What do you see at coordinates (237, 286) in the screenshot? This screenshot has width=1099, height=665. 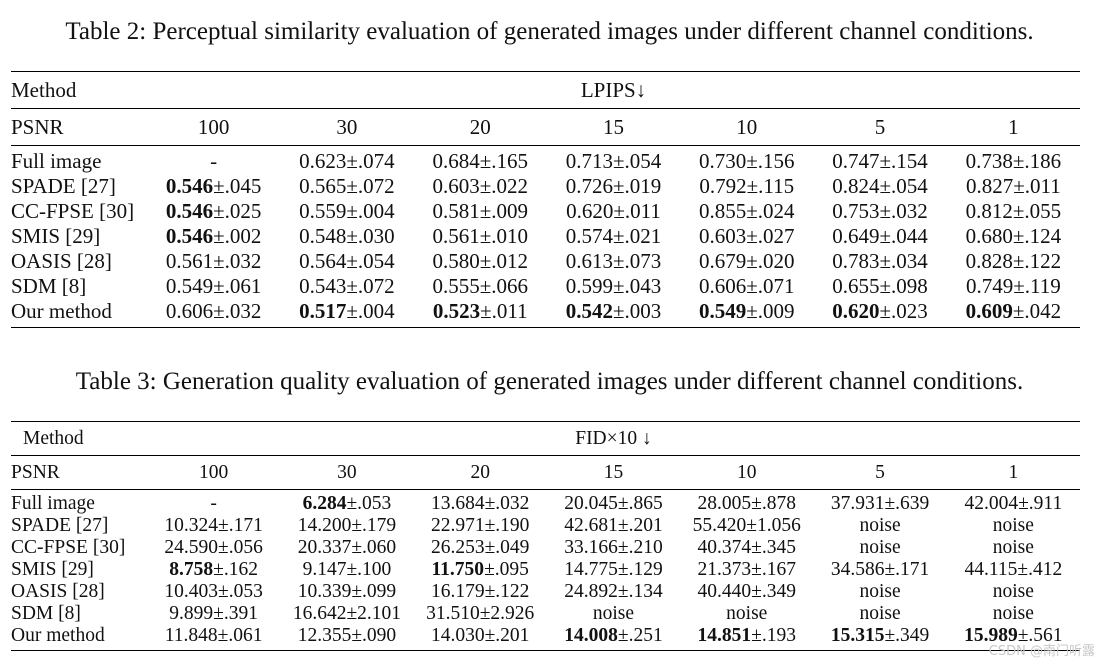 I see `cell-std: ±.061` at bounding box center [237, 286].